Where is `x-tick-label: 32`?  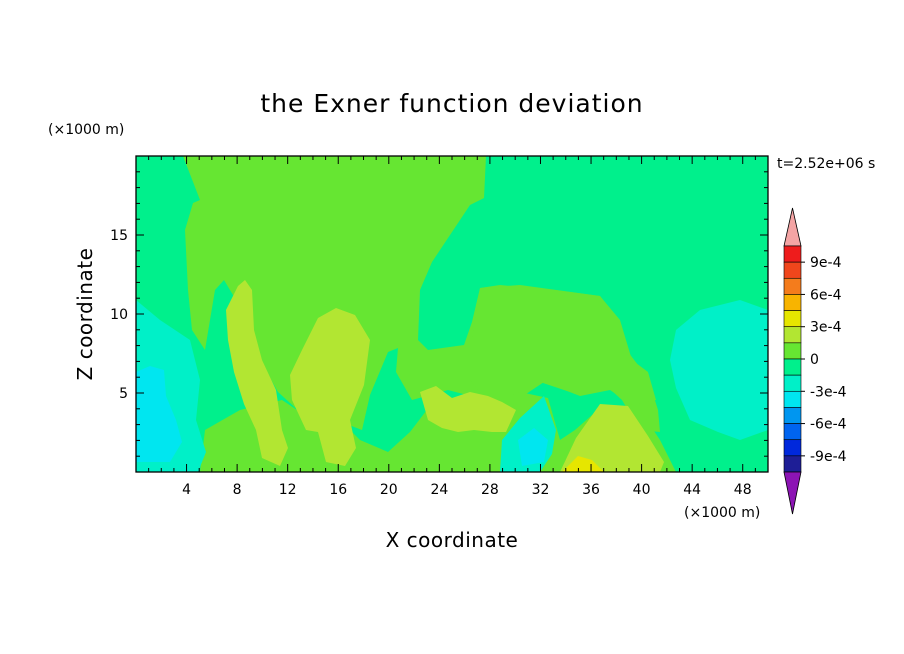
x-tick-label: 32 is located at coordinates (541, 490).